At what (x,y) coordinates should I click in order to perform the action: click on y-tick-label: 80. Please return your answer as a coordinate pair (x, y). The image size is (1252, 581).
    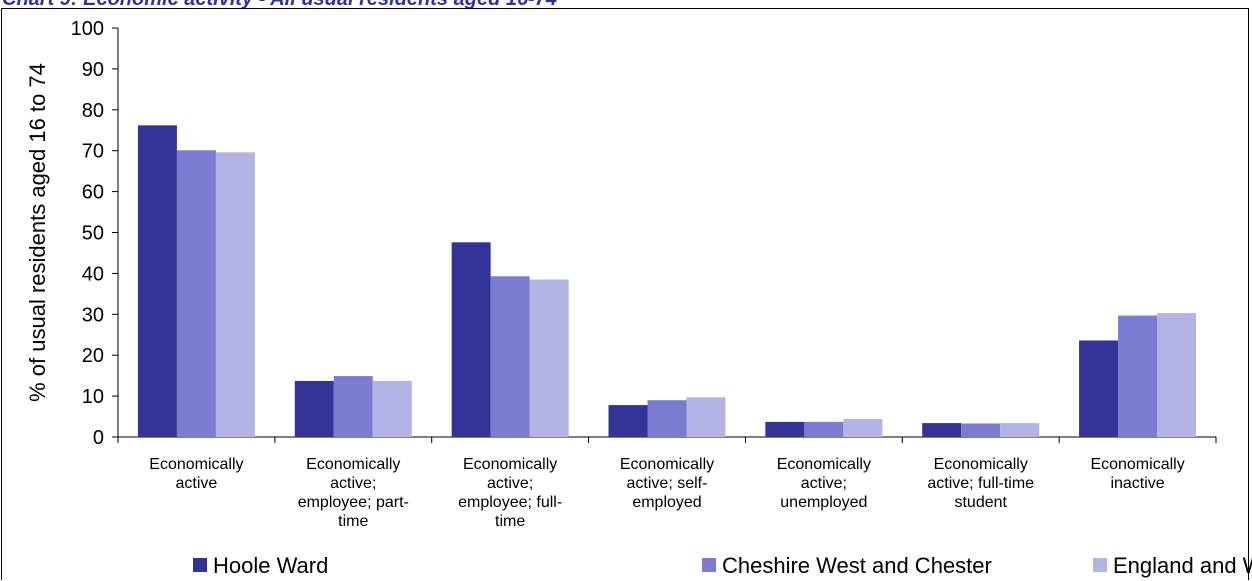
    Looking at the image, I should click on (93, 111).